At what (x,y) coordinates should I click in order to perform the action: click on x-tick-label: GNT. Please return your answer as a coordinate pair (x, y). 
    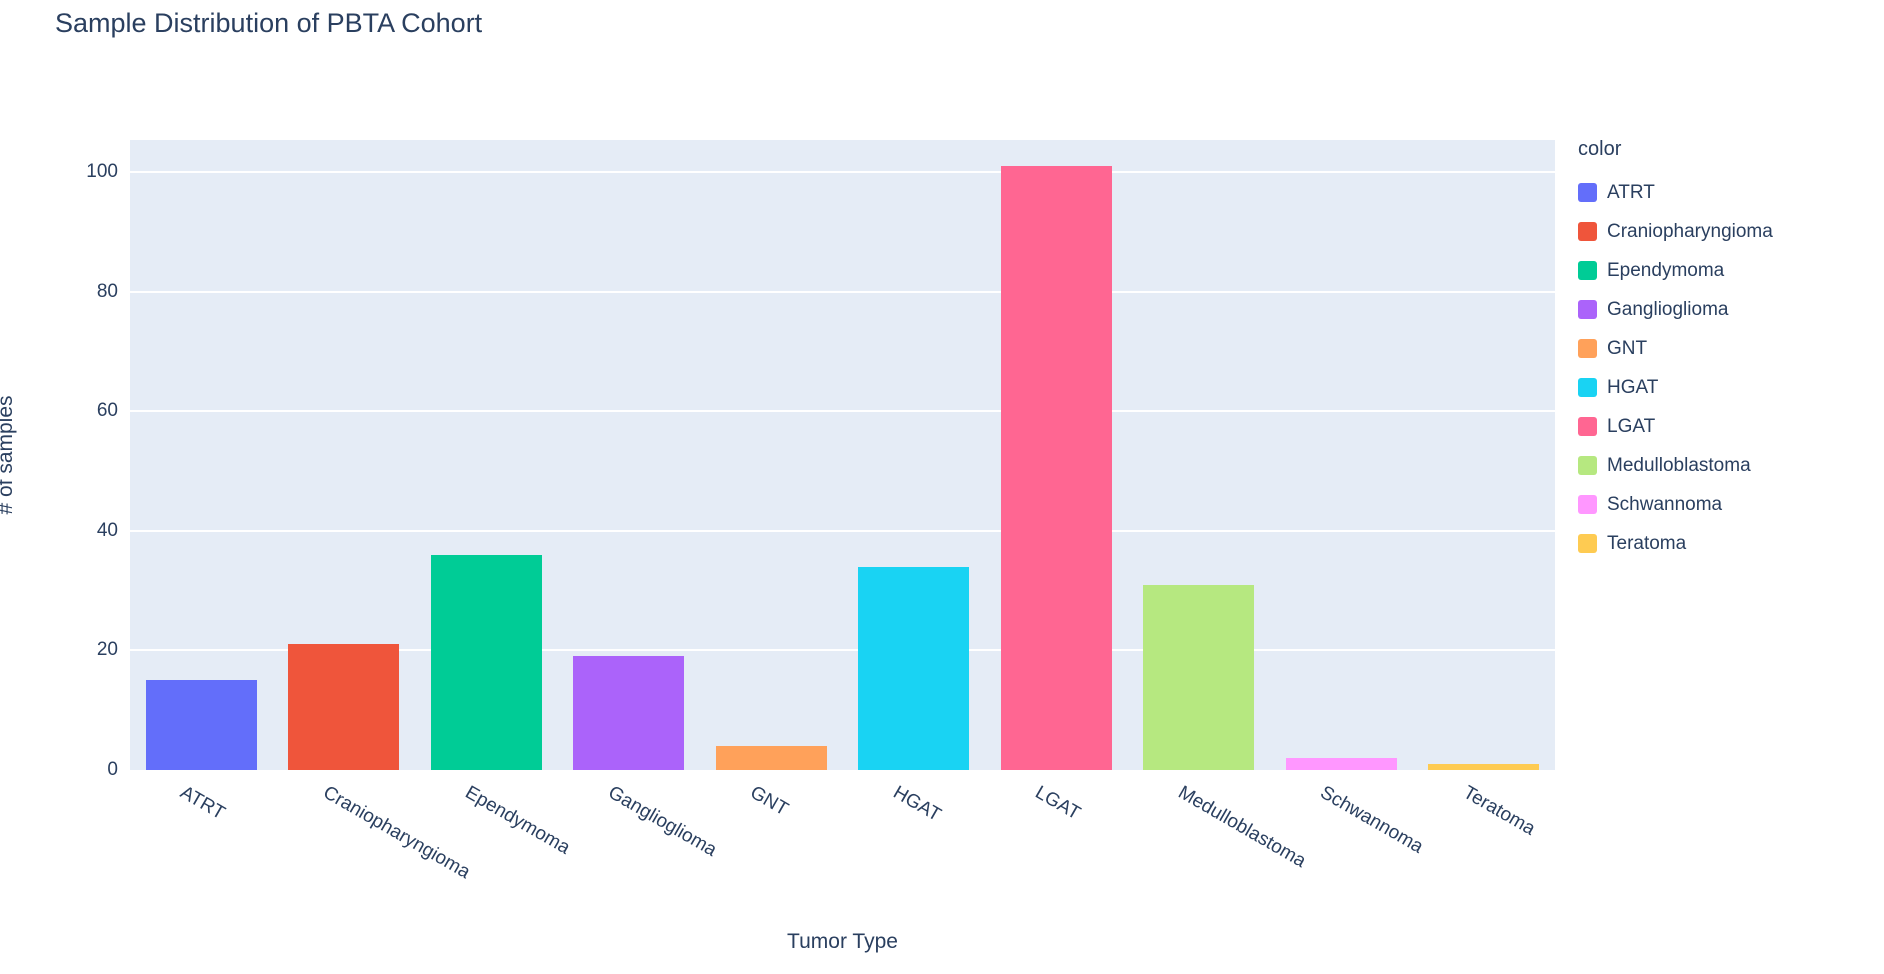
    Looking at the image, I should click on (769, 801).